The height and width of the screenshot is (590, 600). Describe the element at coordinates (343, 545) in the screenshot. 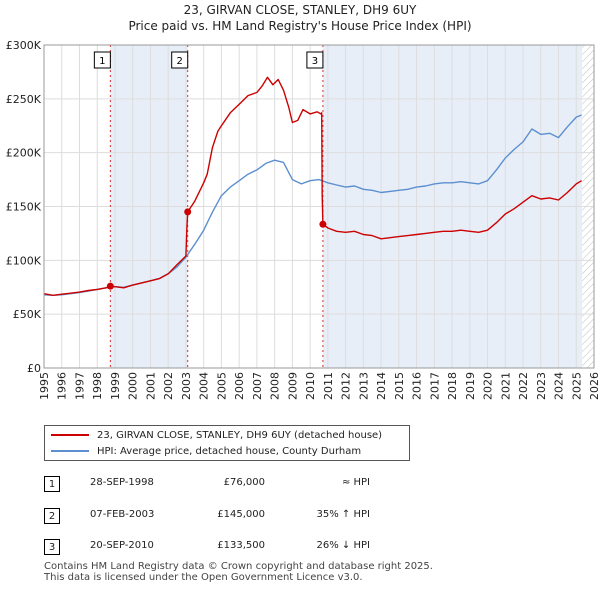

I see `transaction-hpi: 26% ↓ HPI` at that location.